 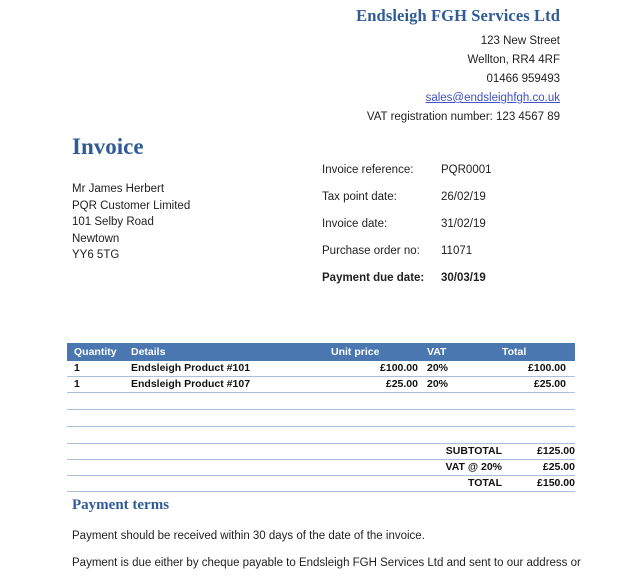 What do you see at coordinates (379, 352) in the screenshot?
I see `column-header-unit-price: Unit price` at bounding box center [379, 352].